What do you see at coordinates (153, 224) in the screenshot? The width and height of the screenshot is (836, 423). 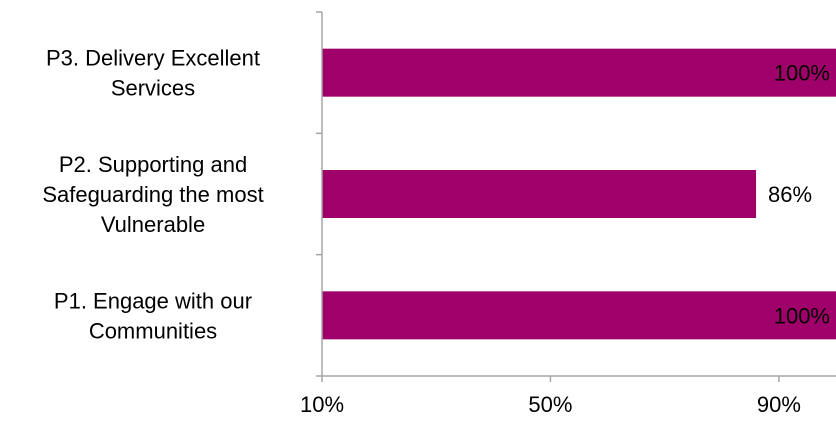 I see `category-label-2-line-3: Vulnerable` at bounding box center [153, 224].